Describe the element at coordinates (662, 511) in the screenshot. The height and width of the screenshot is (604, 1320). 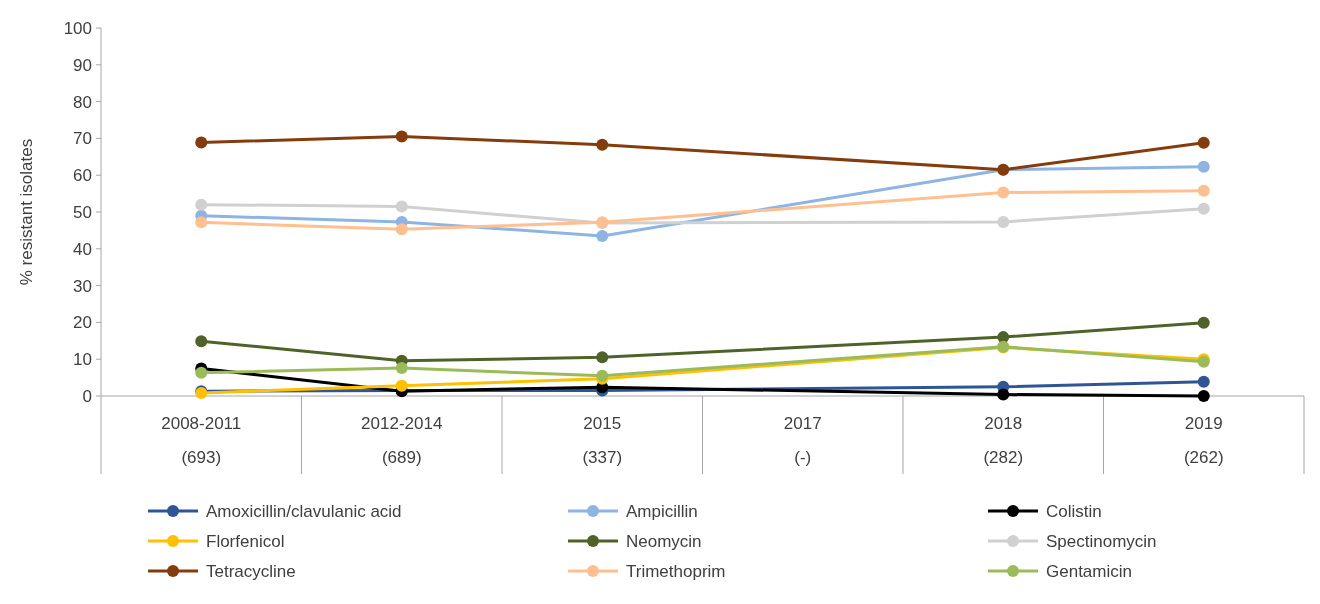
I see `legend-label: Ampicillin` at that location.